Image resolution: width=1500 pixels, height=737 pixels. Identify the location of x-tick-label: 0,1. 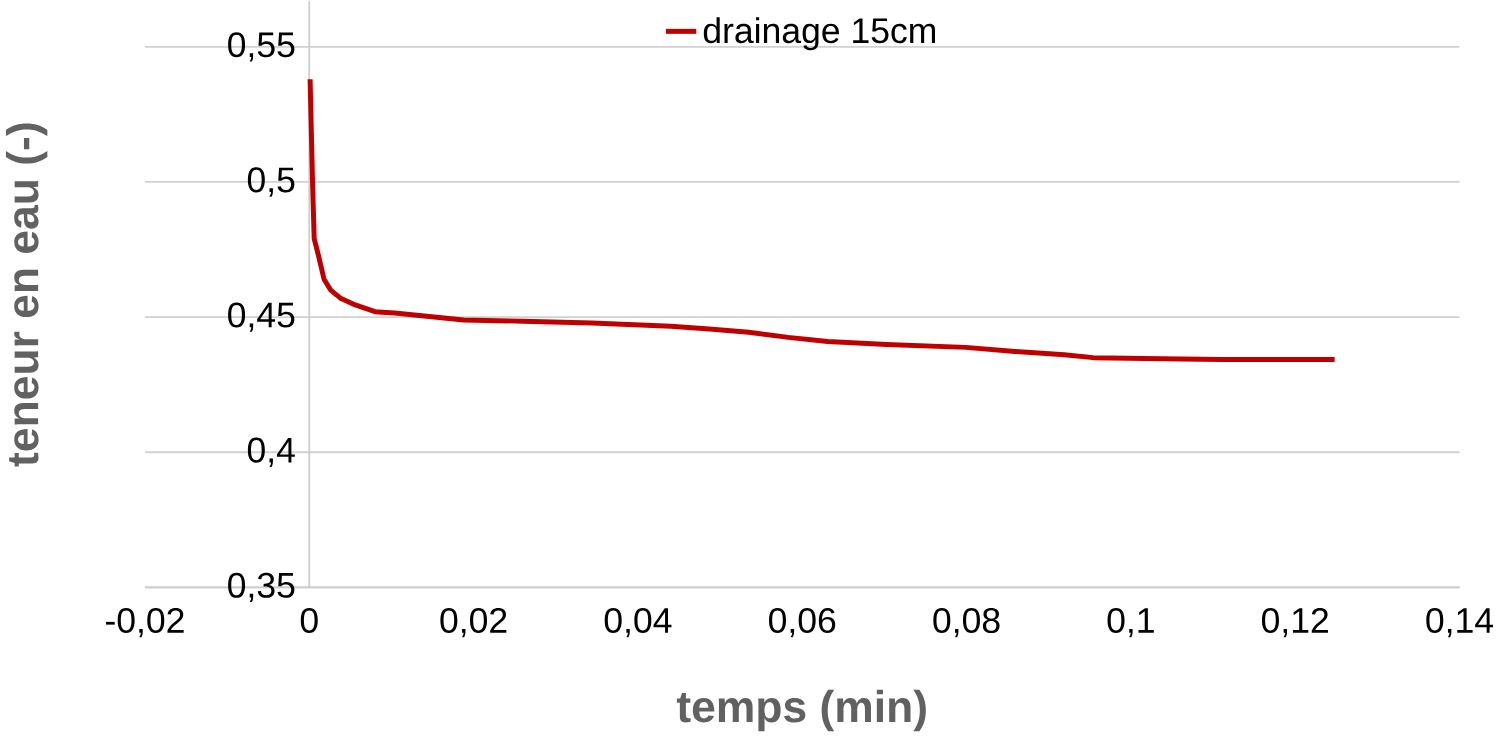
(1130, 622).